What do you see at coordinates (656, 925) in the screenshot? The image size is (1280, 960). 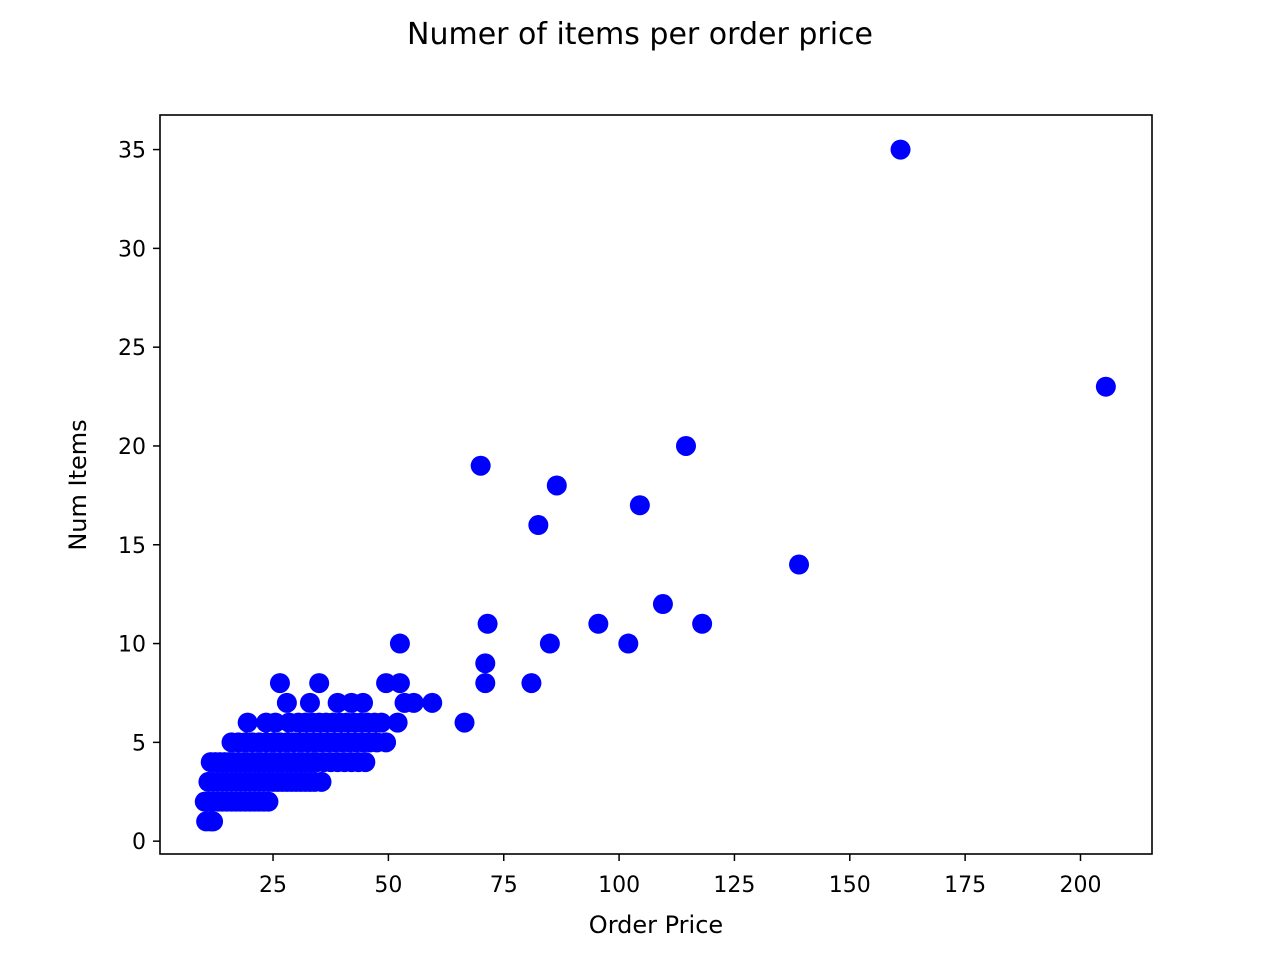 I see `x-axis-label: Order Price` at bounding box center [656, 925].